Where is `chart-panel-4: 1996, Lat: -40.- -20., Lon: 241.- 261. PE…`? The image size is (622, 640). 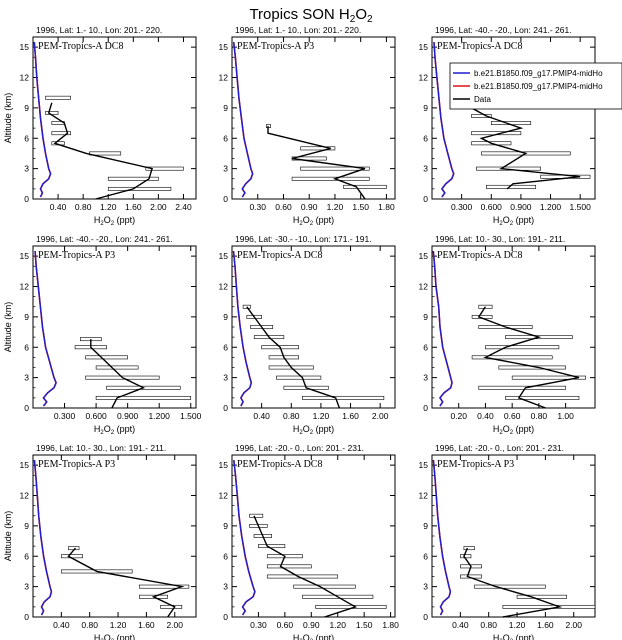 chart-panel-4: 1996, Lat: -40.- -20., Lon: 241.- 261. PE… is located at coordinates (102, 335).